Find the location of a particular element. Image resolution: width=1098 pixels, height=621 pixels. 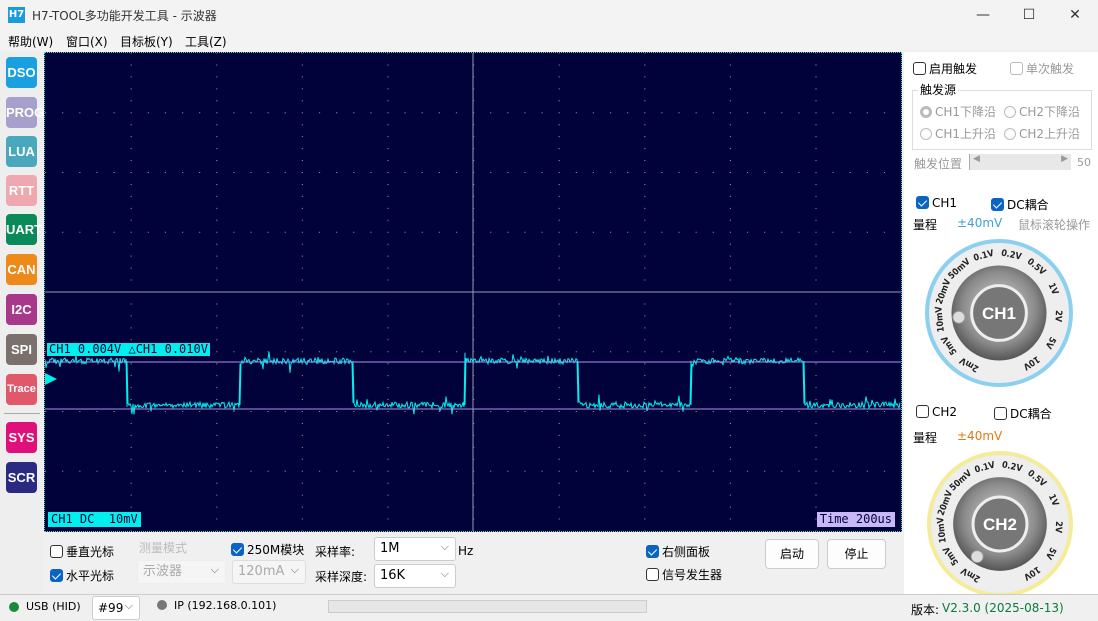

sidebar-divider is located at coordinates (22, 413).